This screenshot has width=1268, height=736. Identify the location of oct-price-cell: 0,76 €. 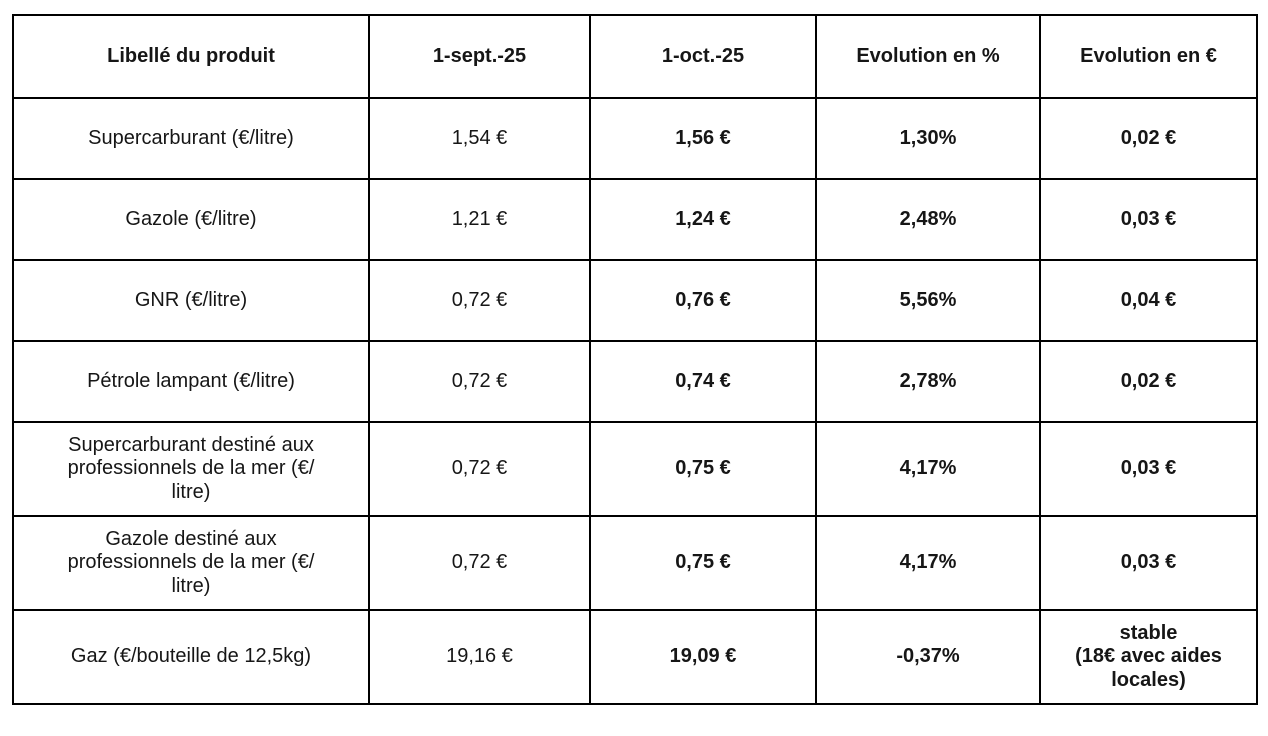
(703, 300).